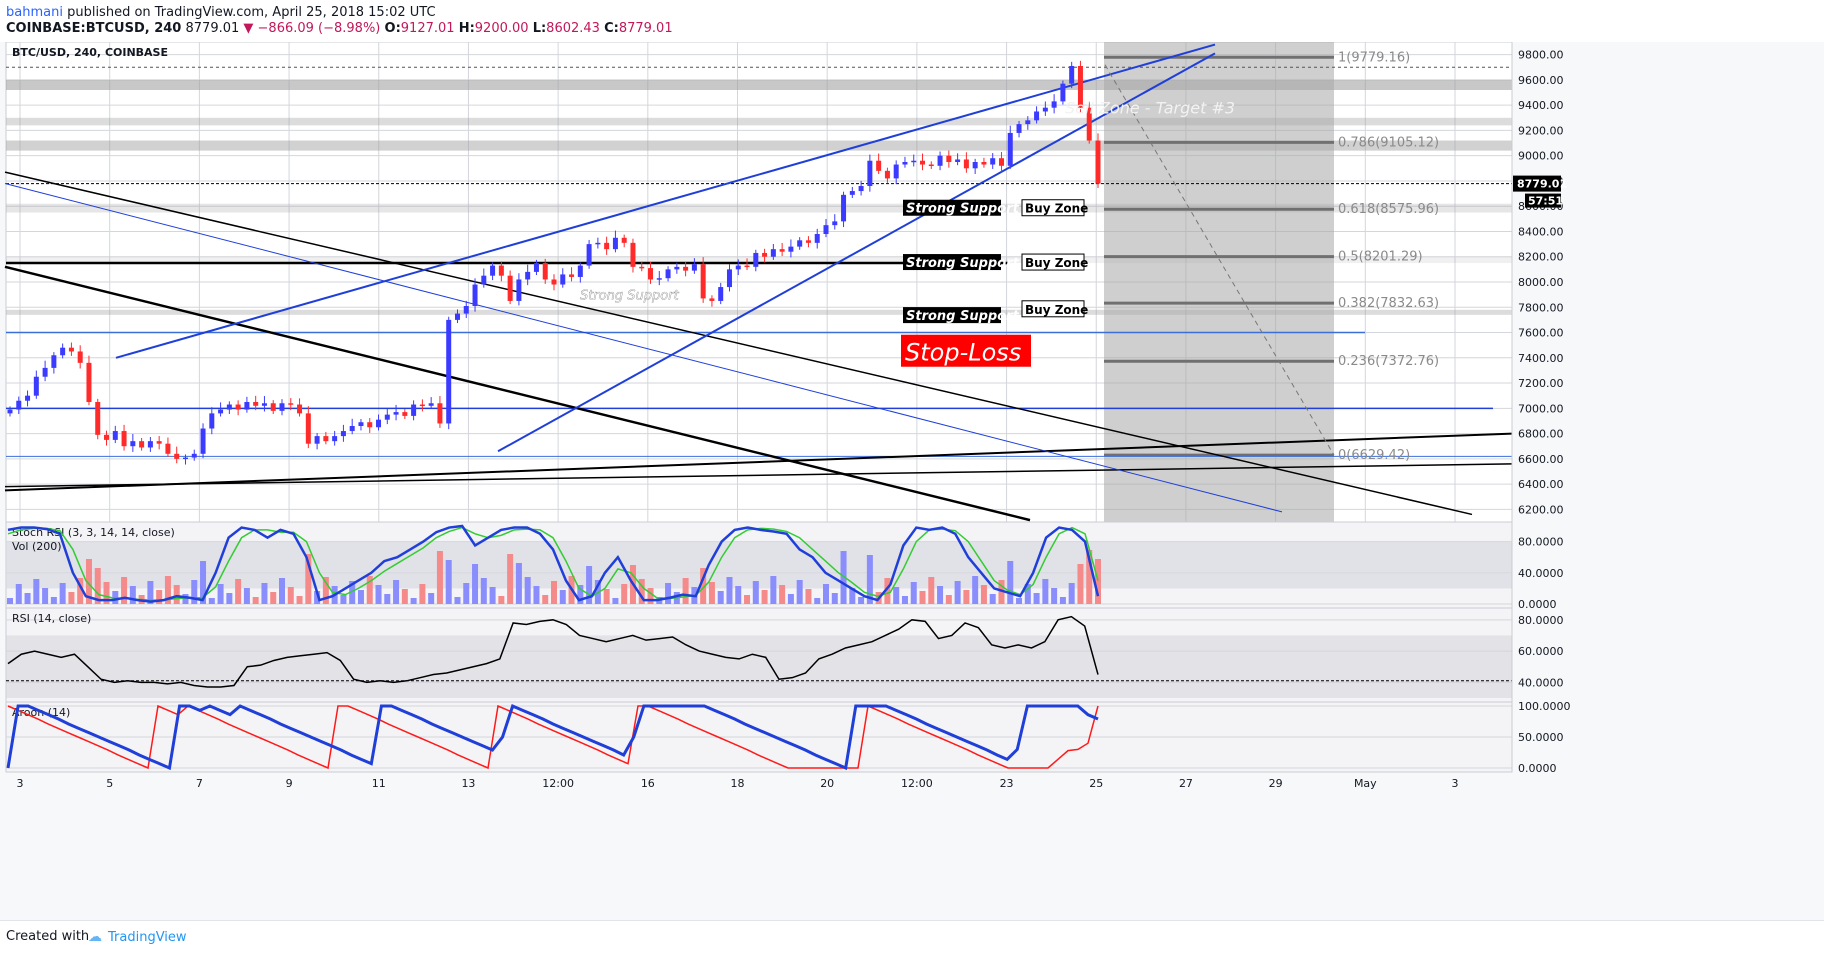 Image resolution: width=1824 pixels, height=953 pixels. What do you see at coordinates (1374, 455) in the screenshot?
I see `fib-level-label: 0(6629.42)` at bounding box center [1374, 455].